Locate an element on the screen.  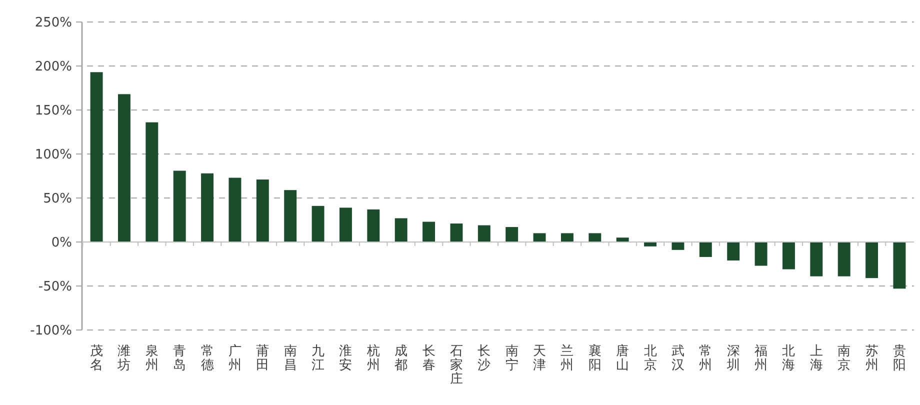
x-tick-label: 北京 is located at coordinates (650, 358).